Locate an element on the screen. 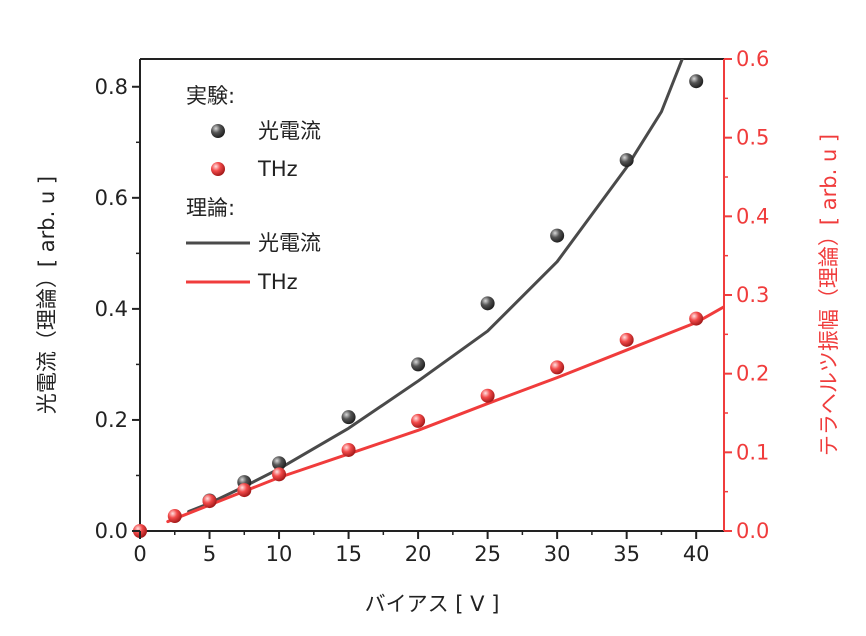 This screenshot has height=636, width=866. legend-label-photocurrent_theory: 光電流 is located at coordinates (289, 243).